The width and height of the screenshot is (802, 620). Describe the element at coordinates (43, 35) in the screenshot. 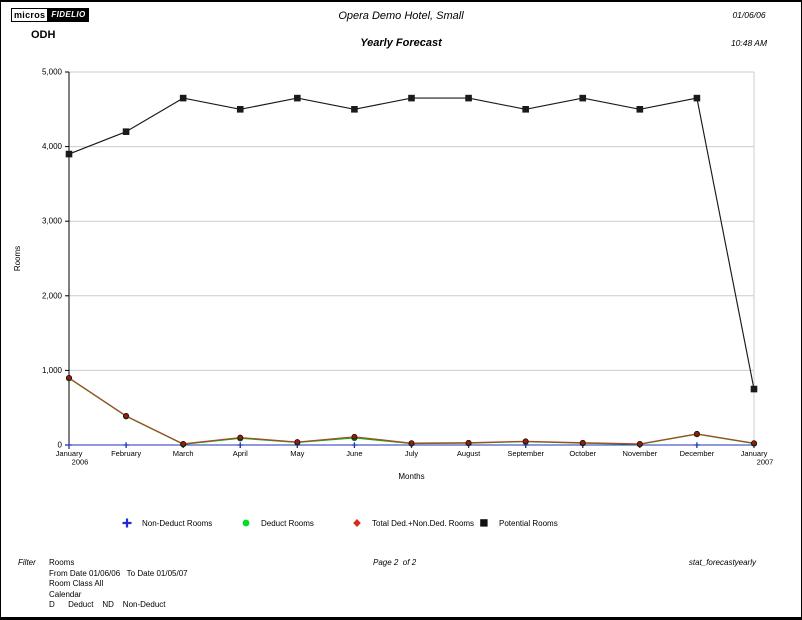

I see `property-code: ODH` at that location.